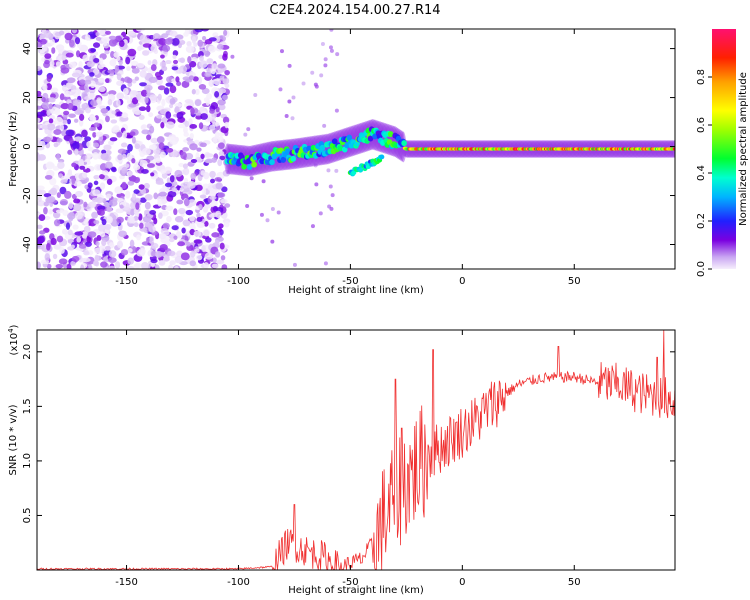 This screenshot has height=600, width=750. What do you see at coordinates (27, 97) in the screenshot?
I see `spectrogram-ytick-label: 20` at bounding box center [27, 97].